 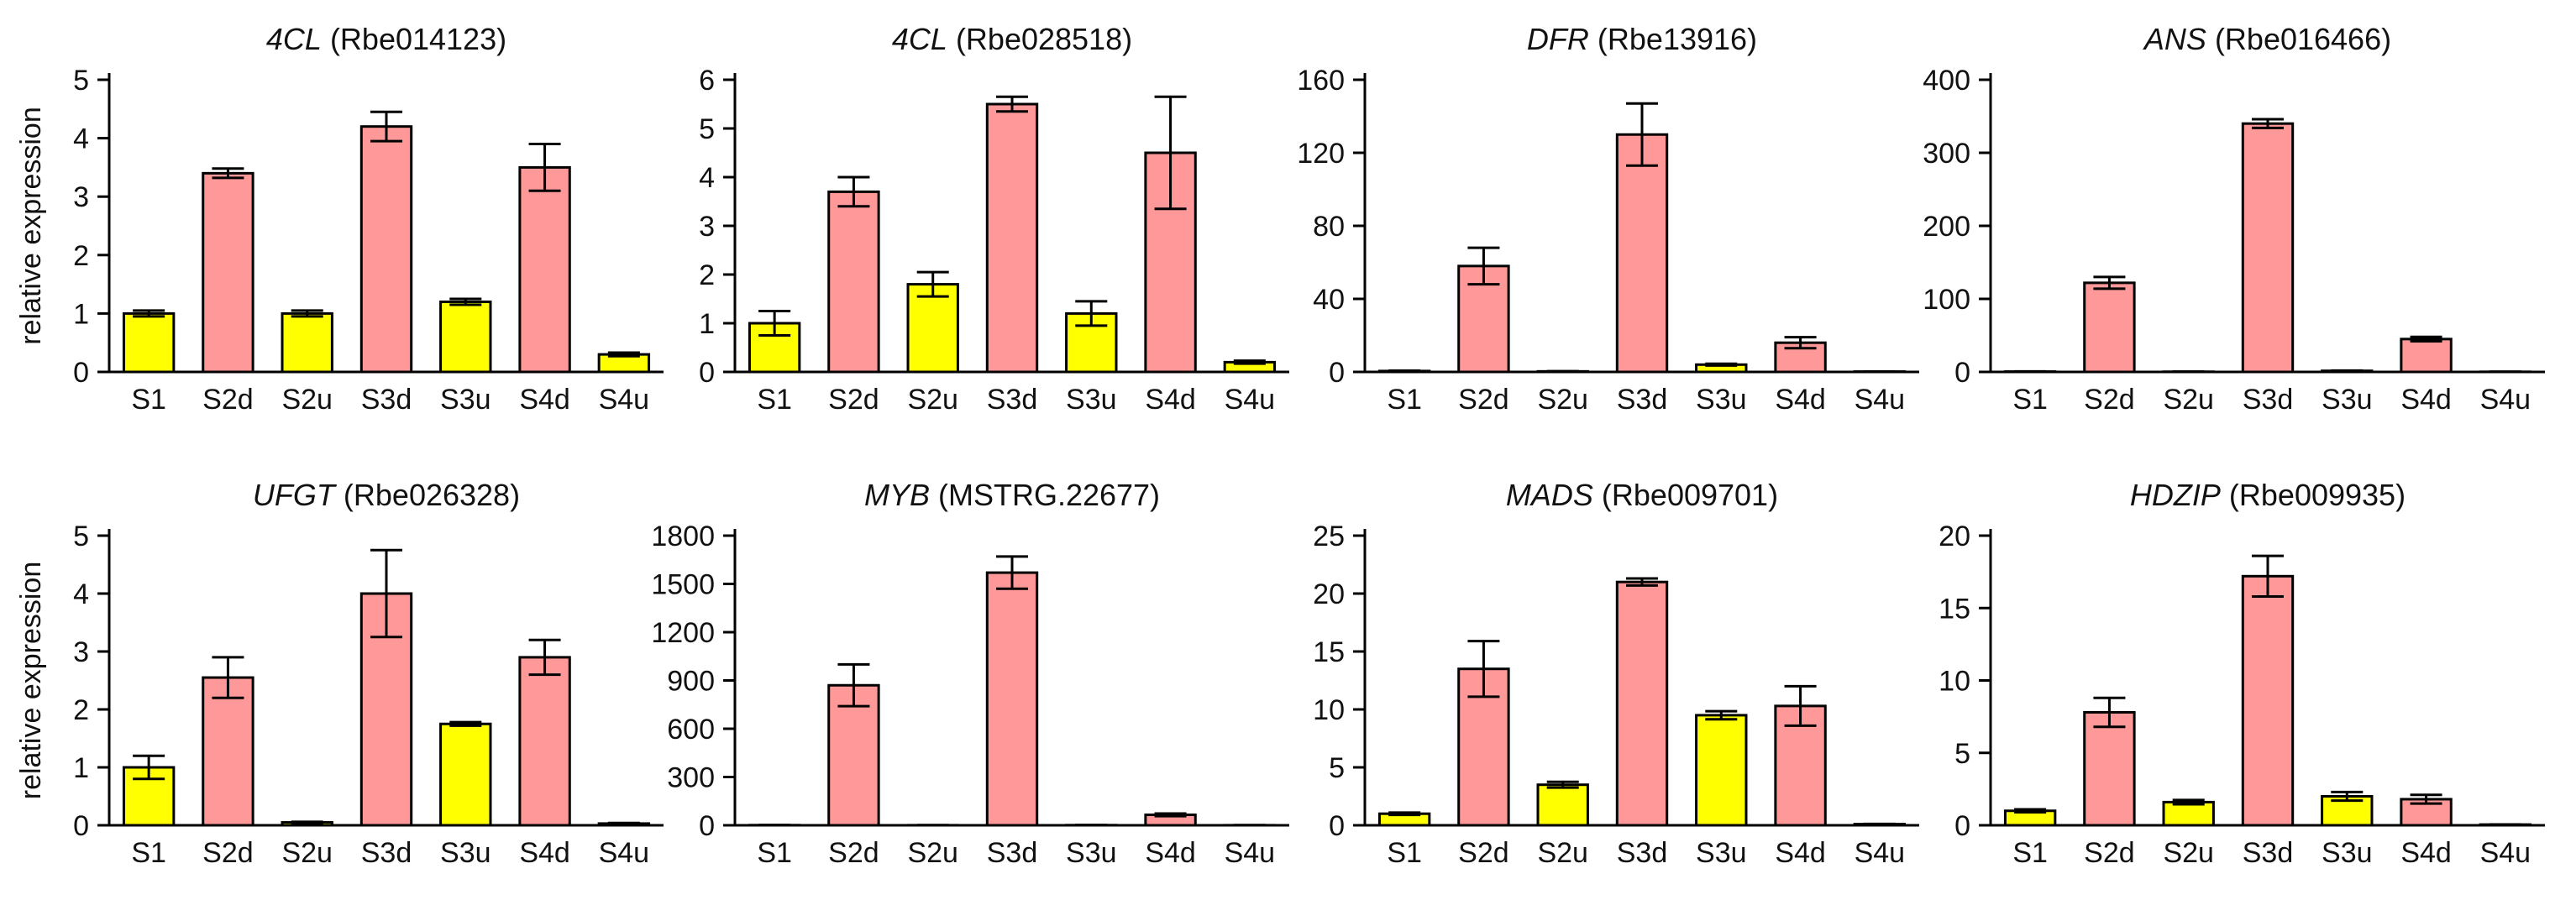 What do you see at coordinates (1039, 39) in the screenshot?
I see `title-id: (Rbe028518)` at bounding box center [1039, 39].